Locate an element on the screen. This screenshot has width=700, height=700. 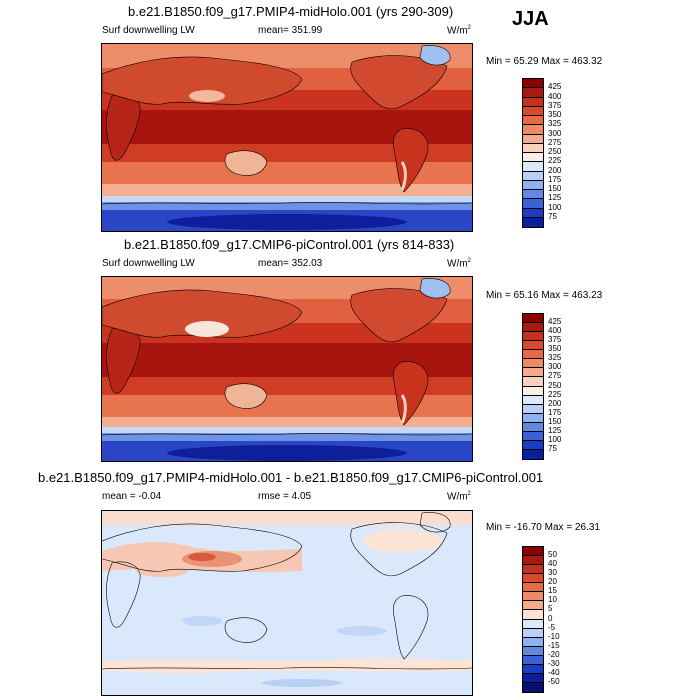
panel-1-minmax: Min = 65.29 Max = 463.32 is located at coordinates (544, 61).